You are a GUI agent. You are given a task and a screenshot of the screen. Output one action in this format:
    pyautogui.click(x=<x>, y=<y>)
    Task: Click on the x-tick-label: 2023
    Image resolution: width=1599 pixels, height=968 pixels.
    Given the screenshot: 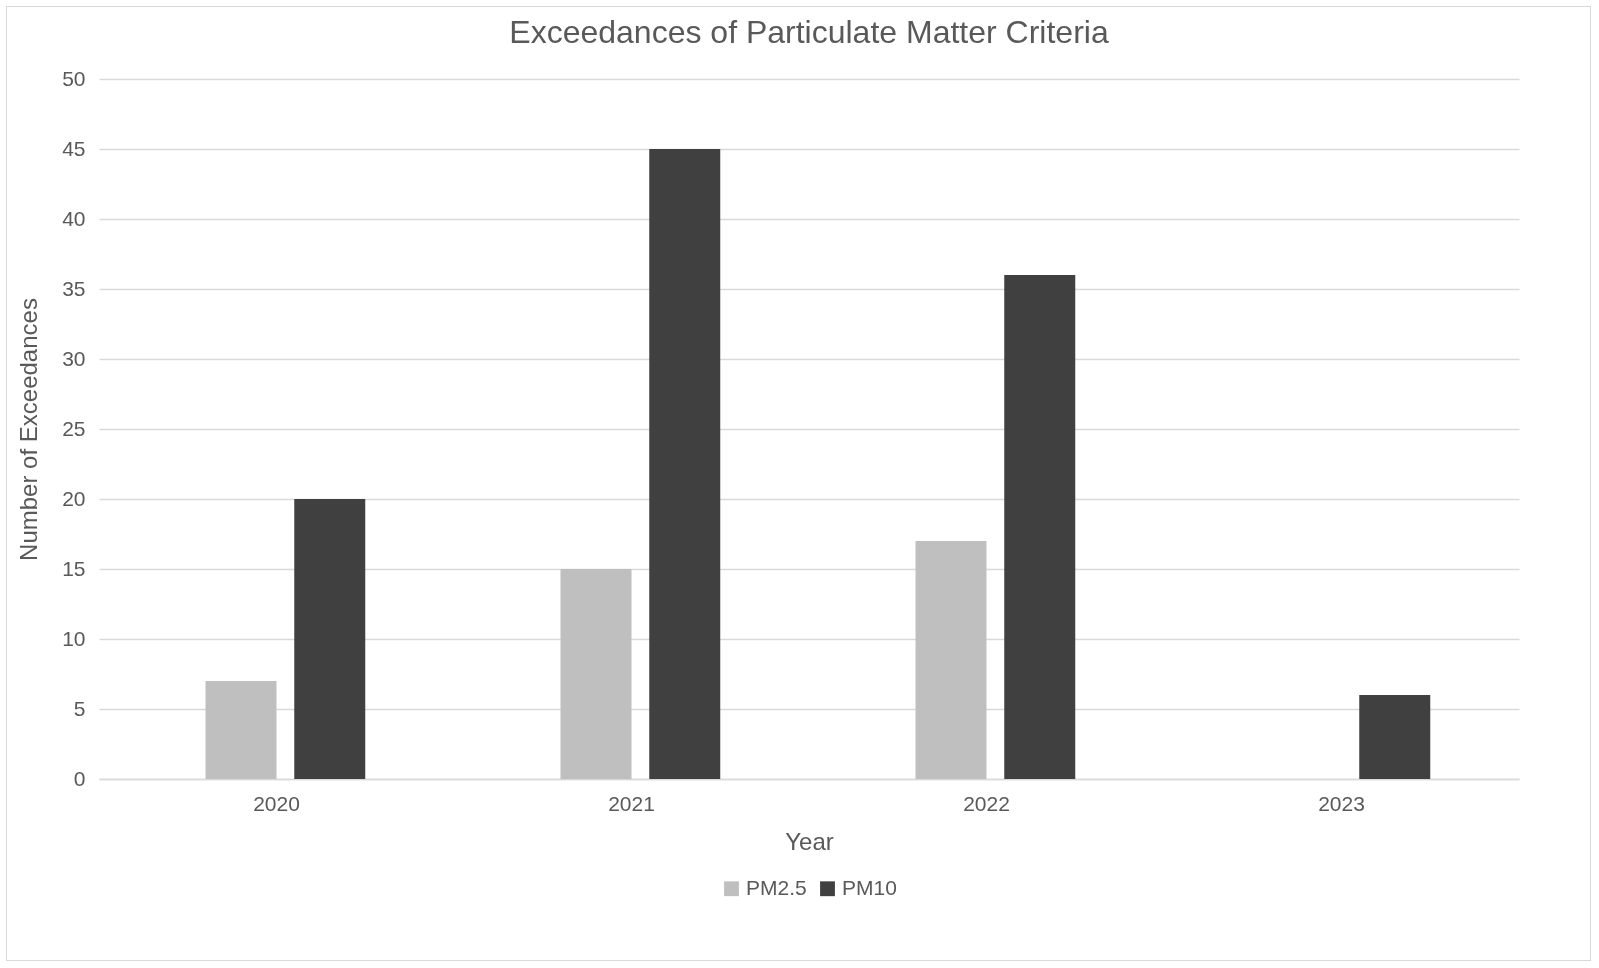 What is the action you would take?
    pyautogui.click(x=1341, y=803)
    